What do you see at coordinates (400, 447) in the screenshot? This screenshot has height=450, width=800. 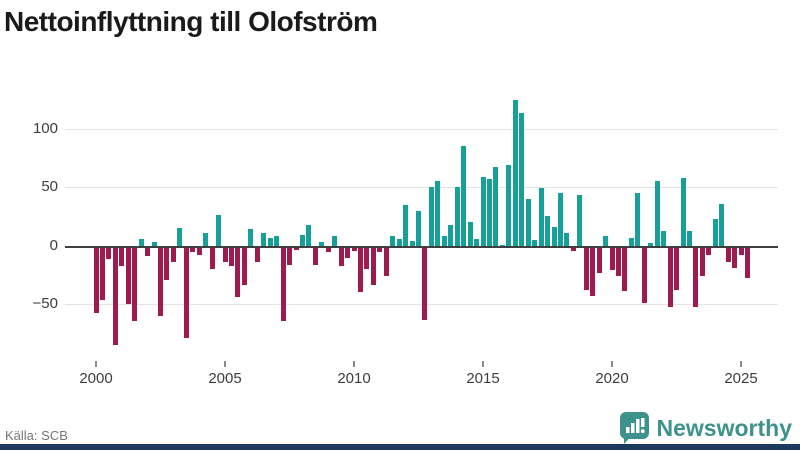 I see `brand-bottom-strip` at bounding box center [400, 447].